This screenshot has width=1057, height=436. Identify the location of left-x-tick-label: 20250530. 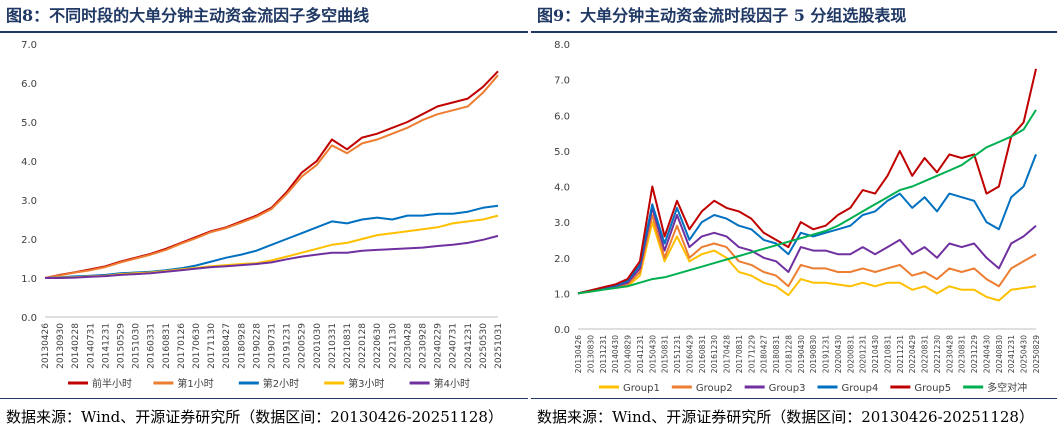
(484, 346).